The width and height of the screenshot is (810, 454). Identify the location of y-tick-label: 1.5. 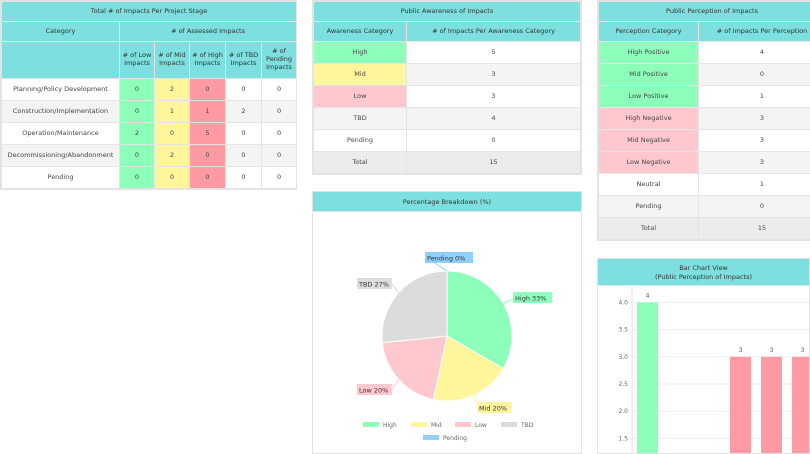
(623, 438).